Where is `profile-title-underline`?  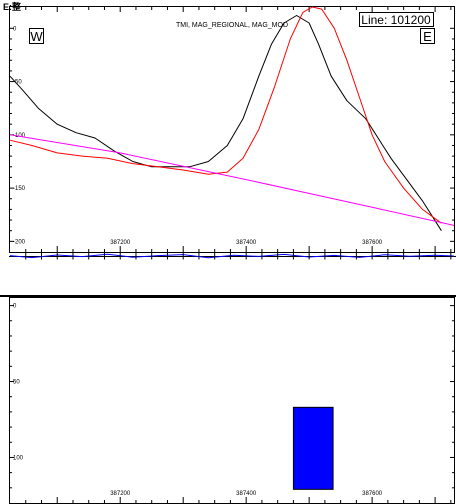 profile-title-underline is located at coordinates (232, 6).